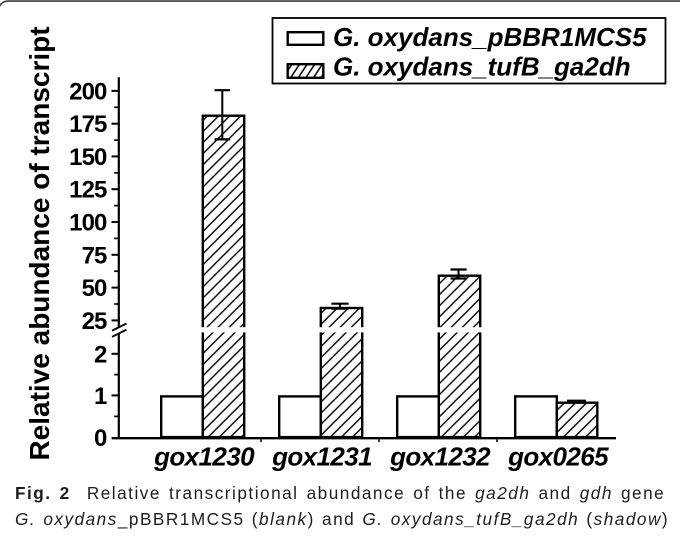 The height and width of the screenshot is (546, 680). I want to click on svg-text: gox1232, so click(440, 457).